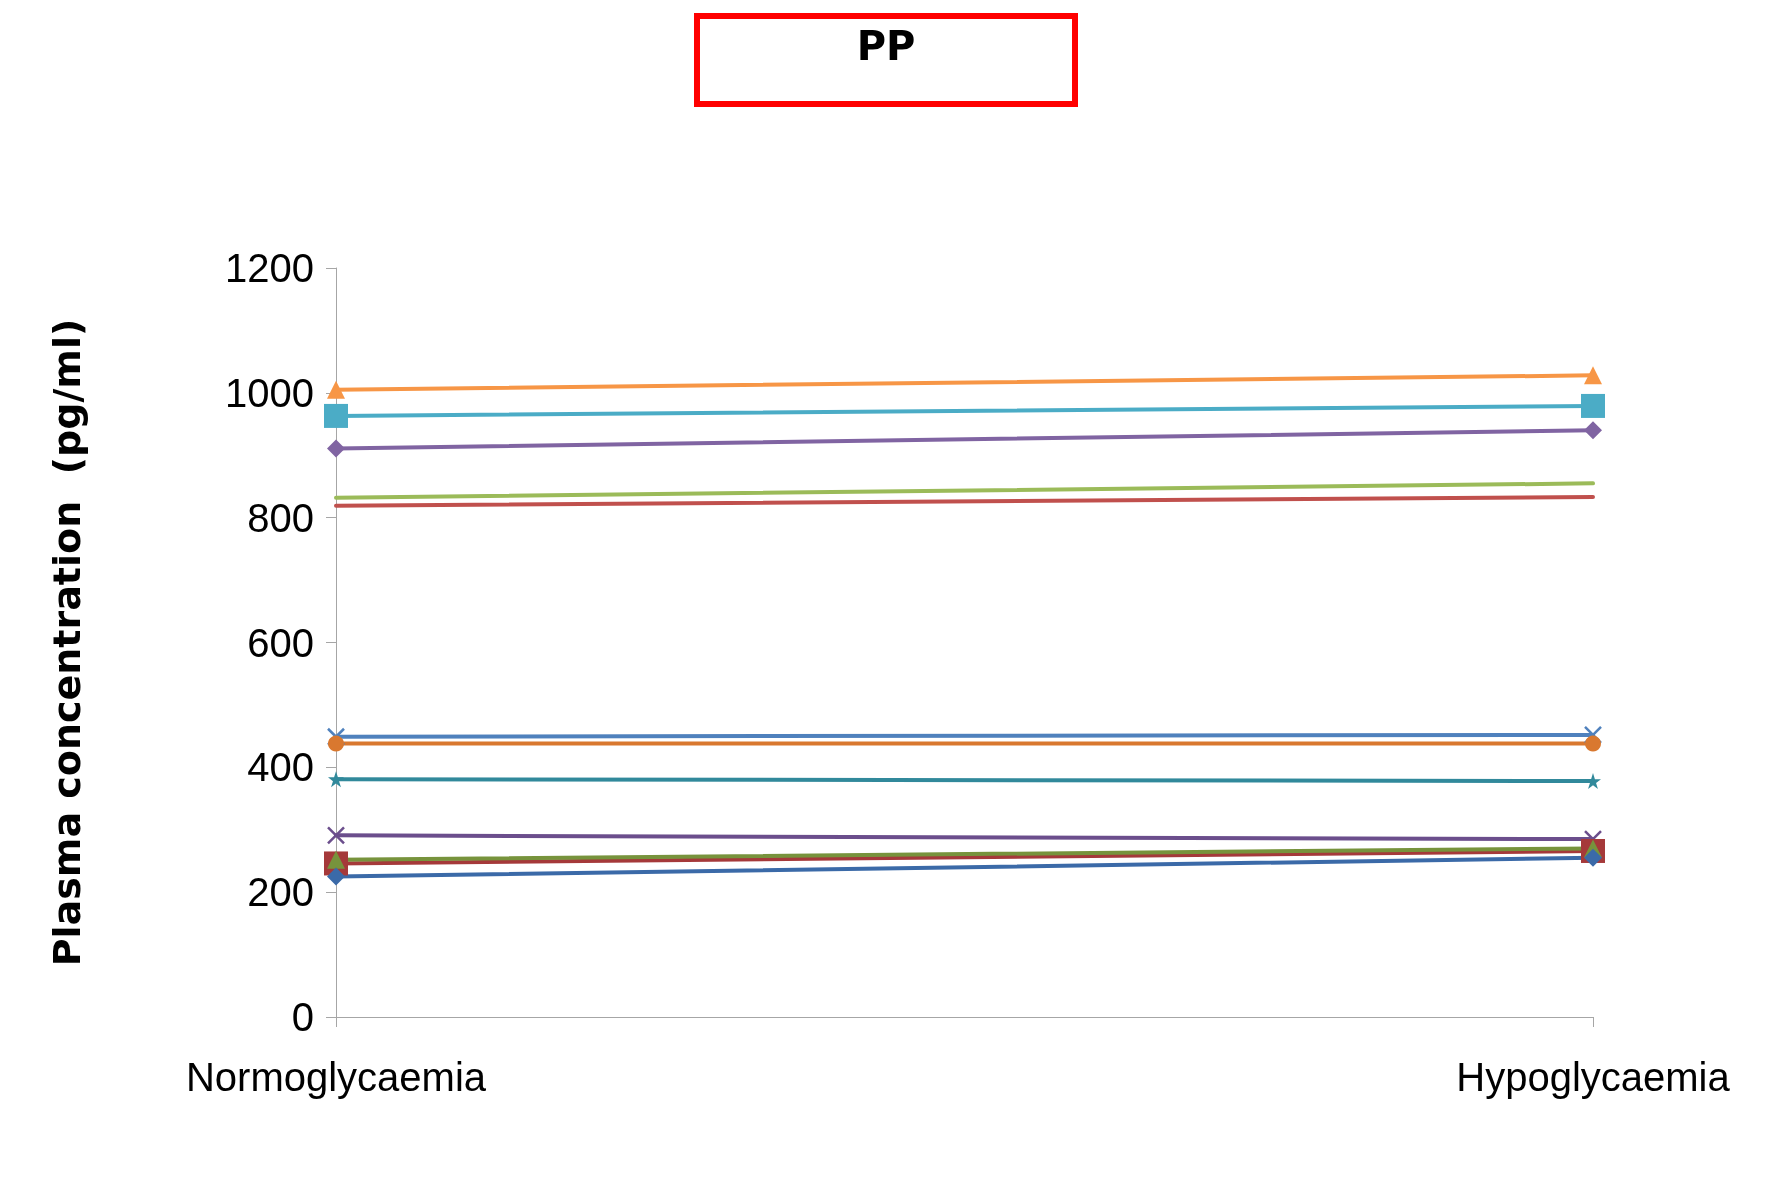  Describe the element at coordinates (269, 268) in the screenshot. I see `y-tick-label: 1200` at that location.